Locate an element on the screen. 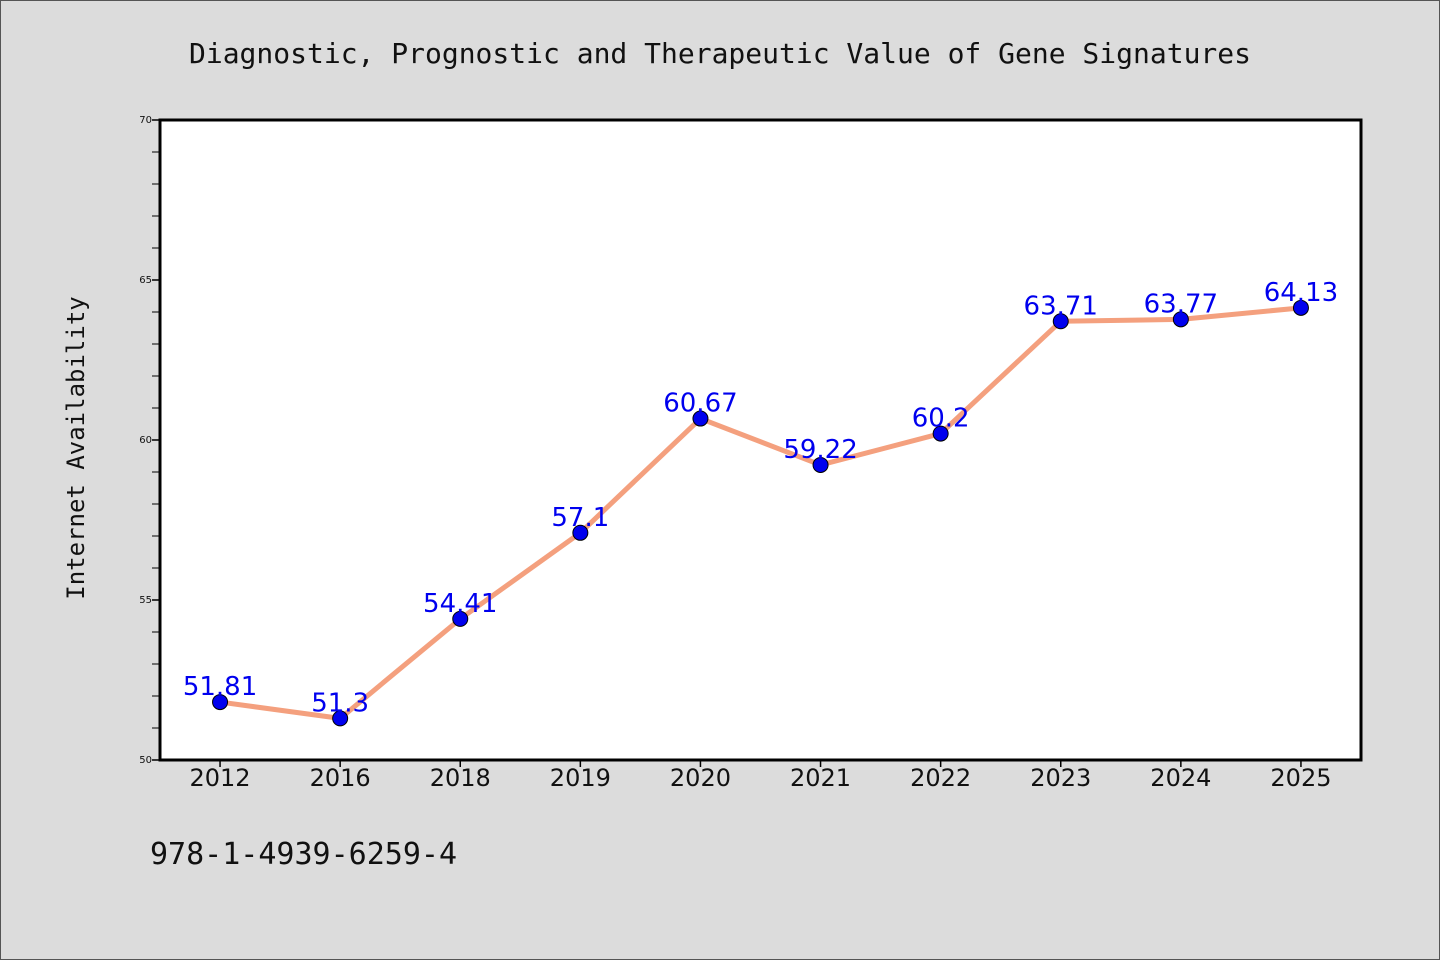 This screenshot has height=960, width=1440. y-tick-label: 60 is located at coordinates (145, 440).